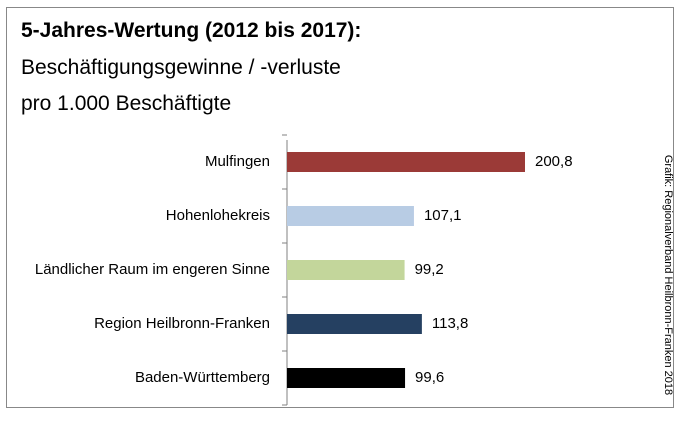 The image size is (683, 425). What do you see at coordinates (237, 161) in the screenshot?
I see `category-label: Mulfingen` at bounding box center [237, 161].